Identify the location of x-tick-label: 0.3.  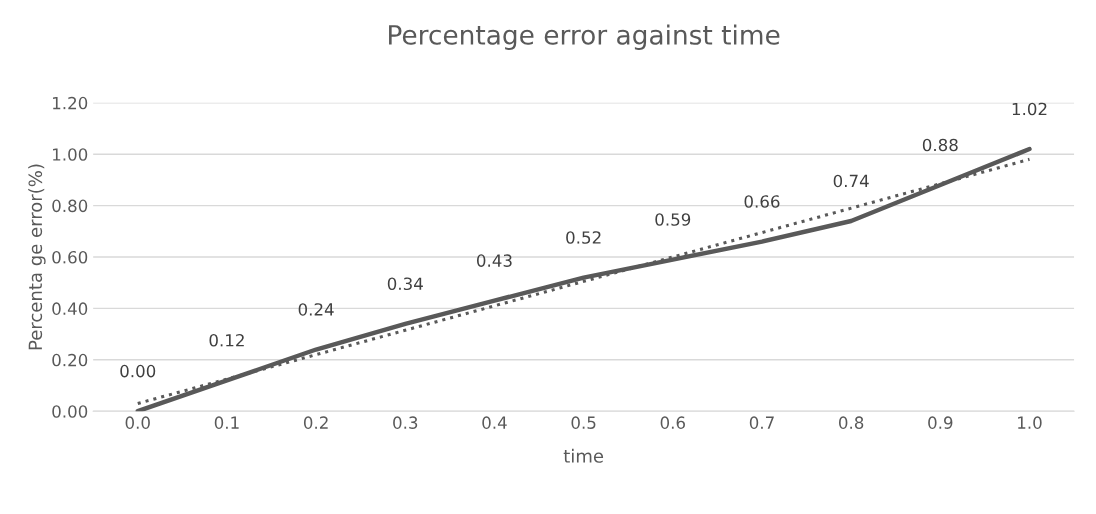
(405, 422).